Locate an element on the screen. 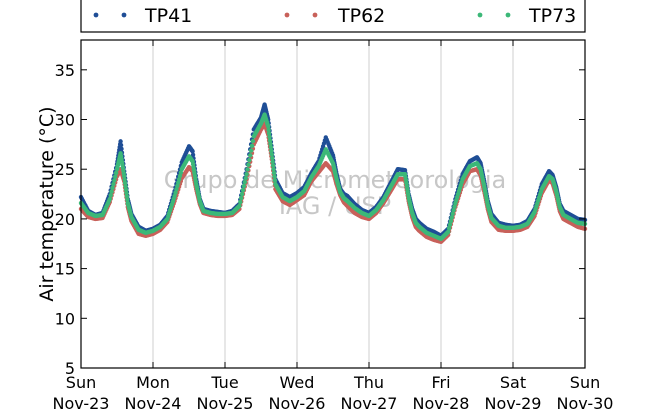  legend: TP41 TP62 TP73 is located at coordinates (333, 16).